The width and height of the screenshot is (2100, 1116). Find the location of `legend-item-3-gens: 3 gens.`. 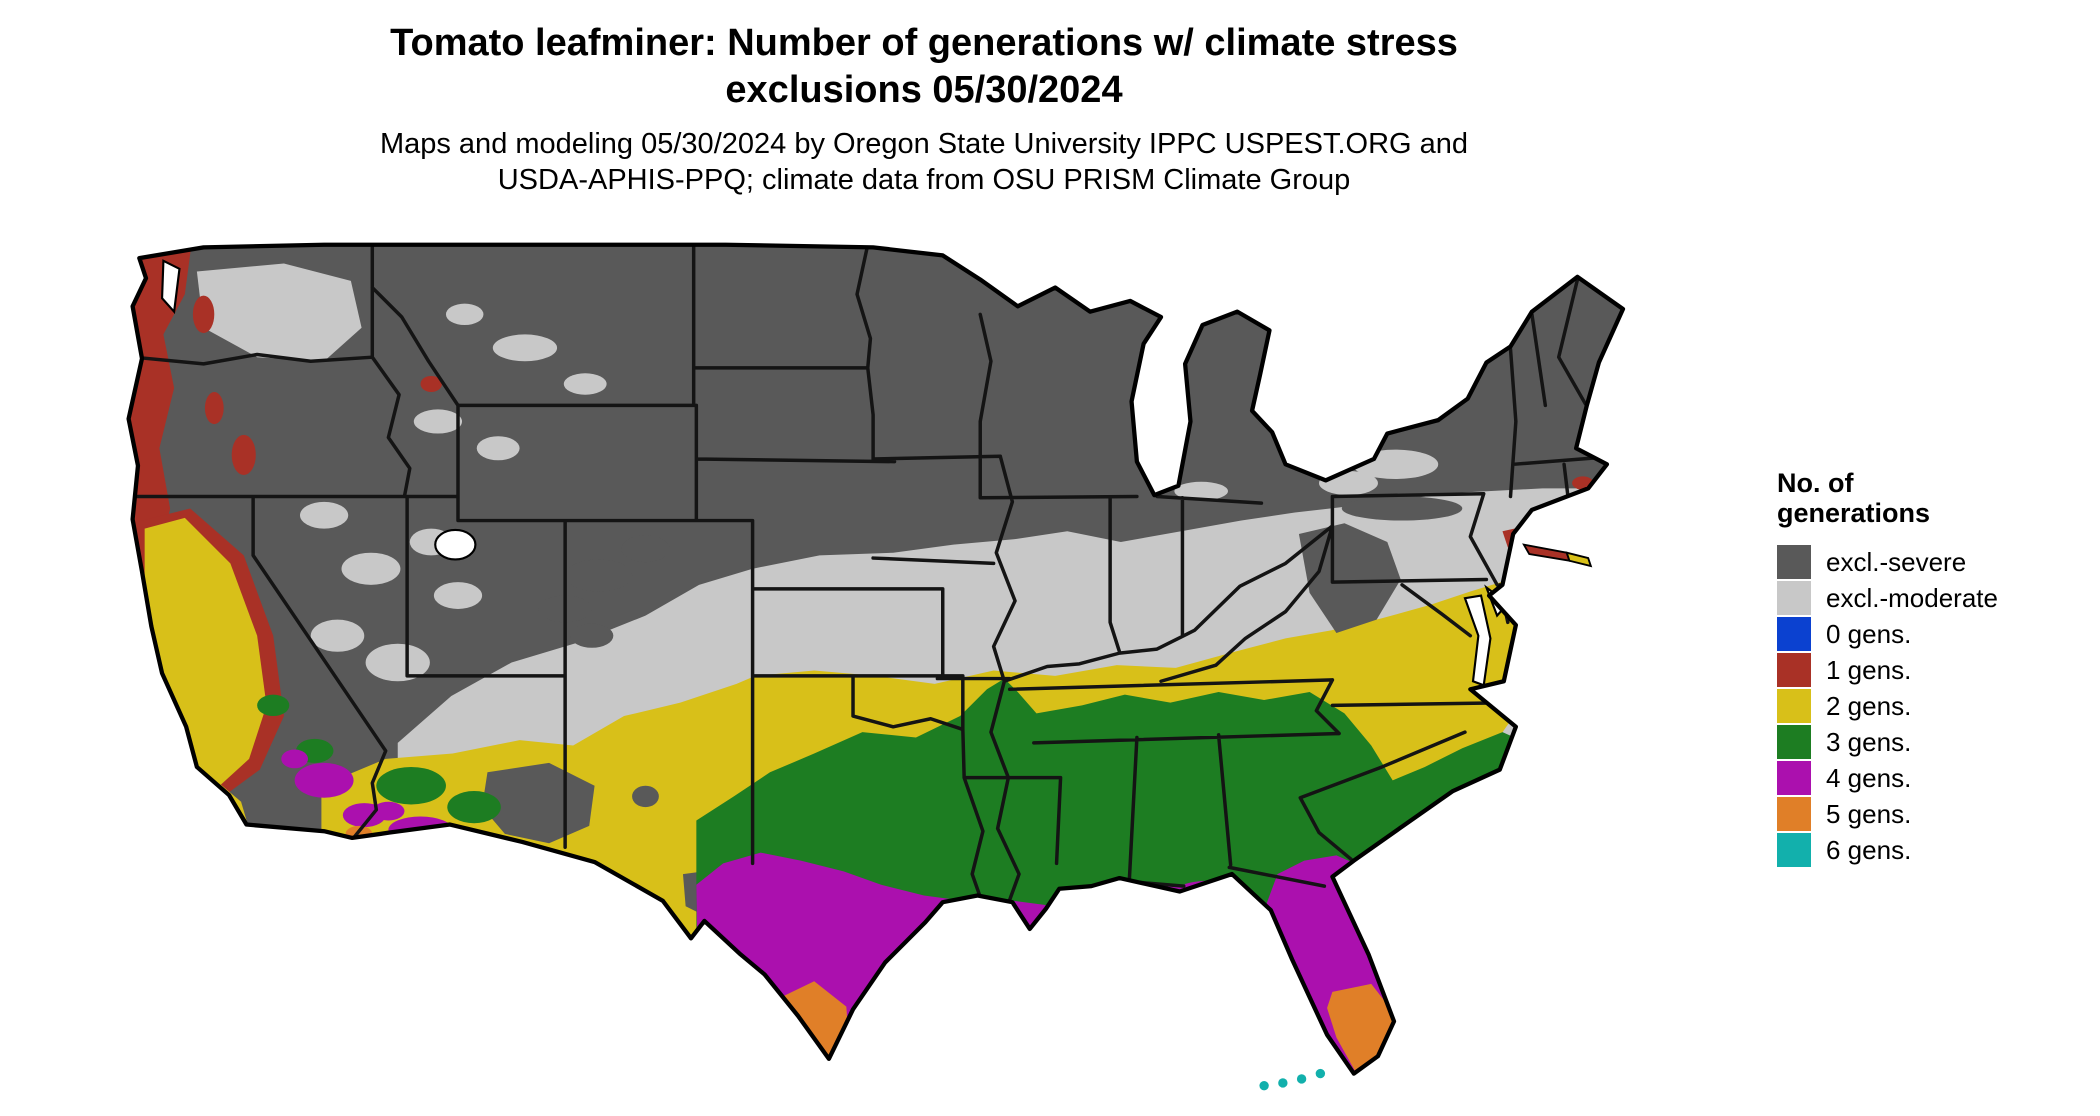

legend-item-3-gens: 3 gens. is located at coordinates (1927, 741).